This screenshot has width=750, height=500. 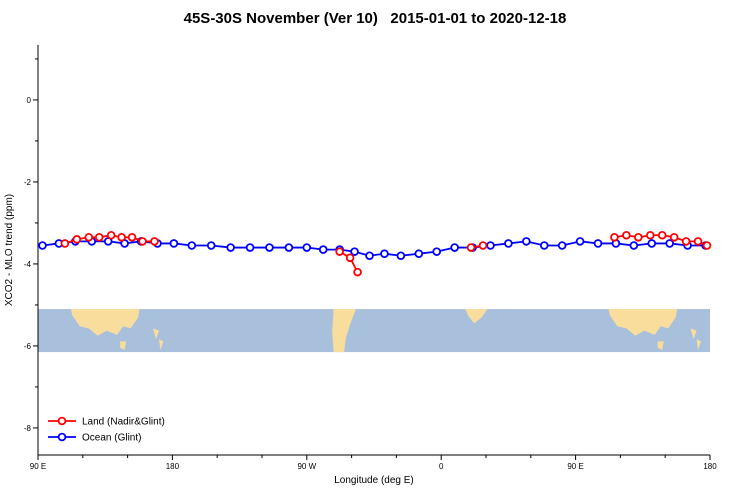 What do you see at coordinates (28, 182) in the screenshot?
I see `y-tick-label: -2` at bounding box center [28, 182].